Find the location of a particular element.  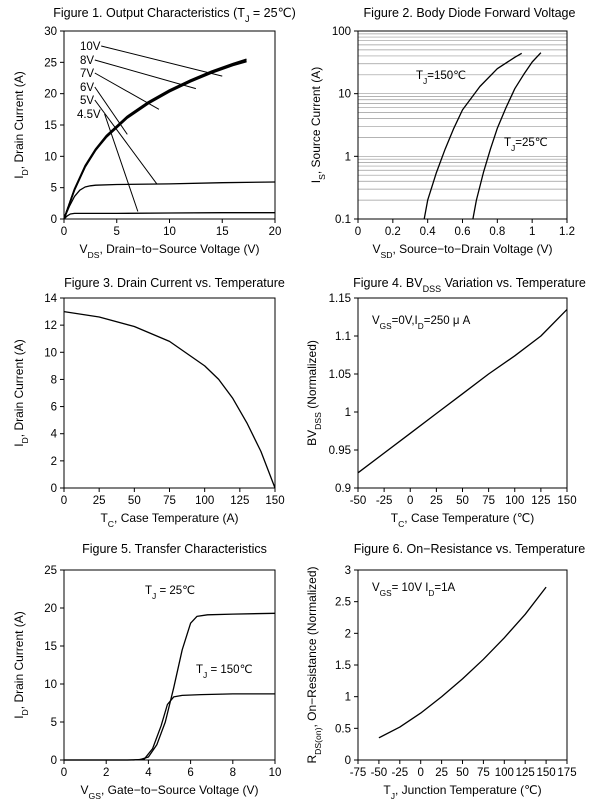

series-annotation: TJ=25℃ is located at coordinates (526, 145).